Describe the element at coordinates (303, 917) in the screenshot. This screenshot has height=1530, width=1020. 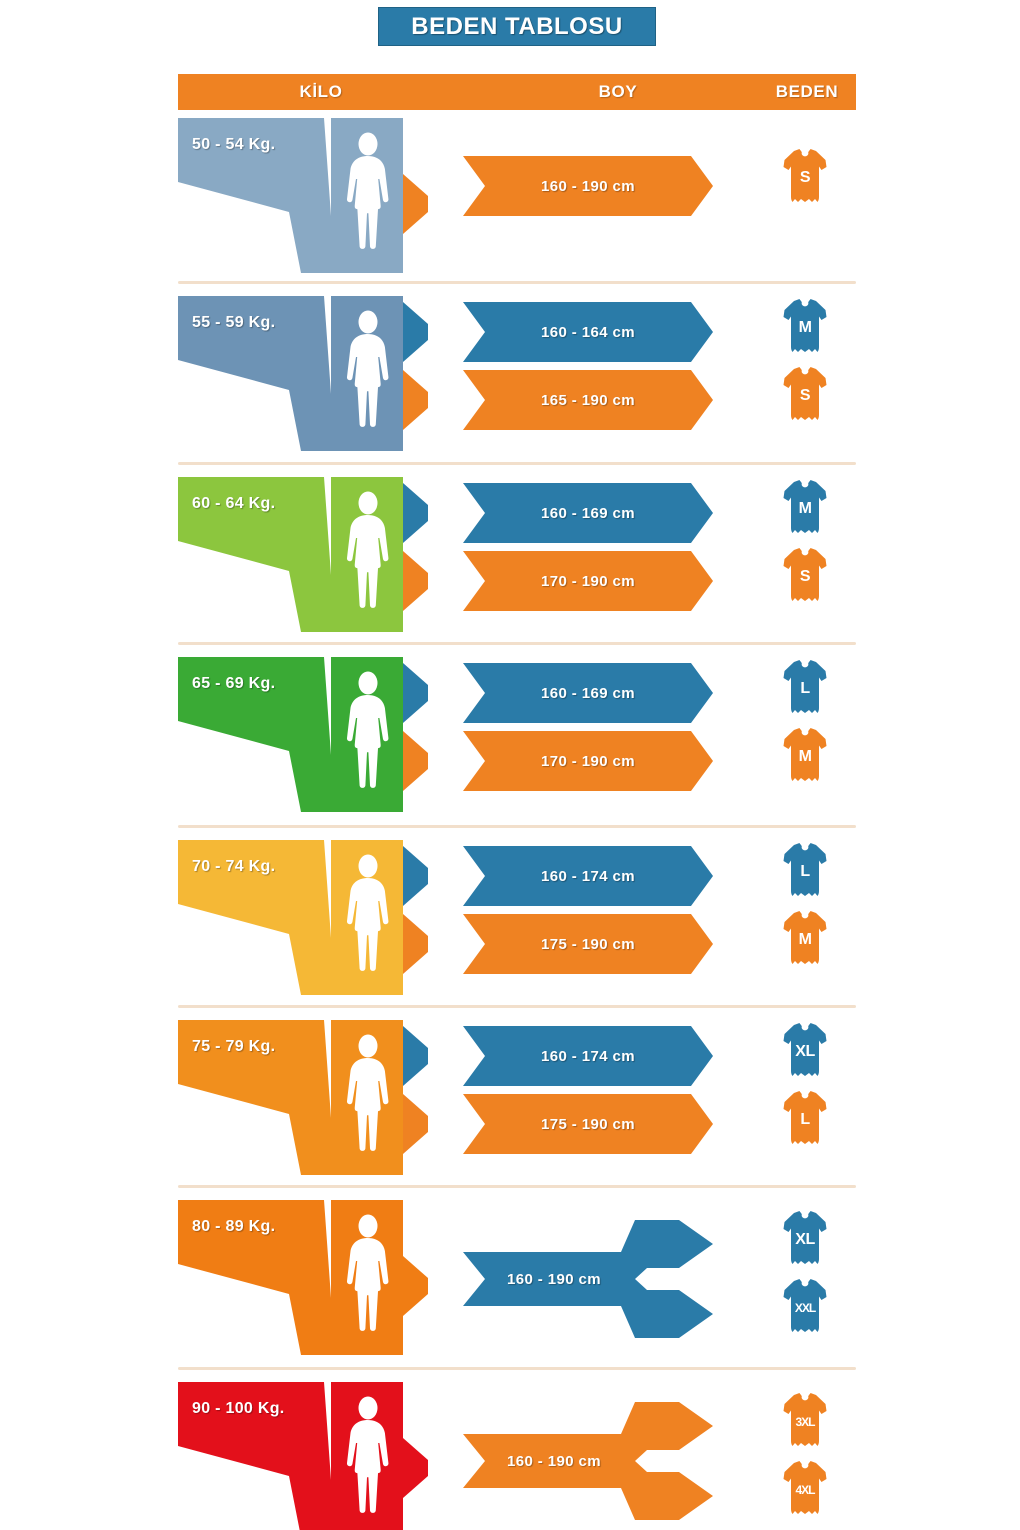
I see `weight-group: 70 - 74 Kg.` at that location.